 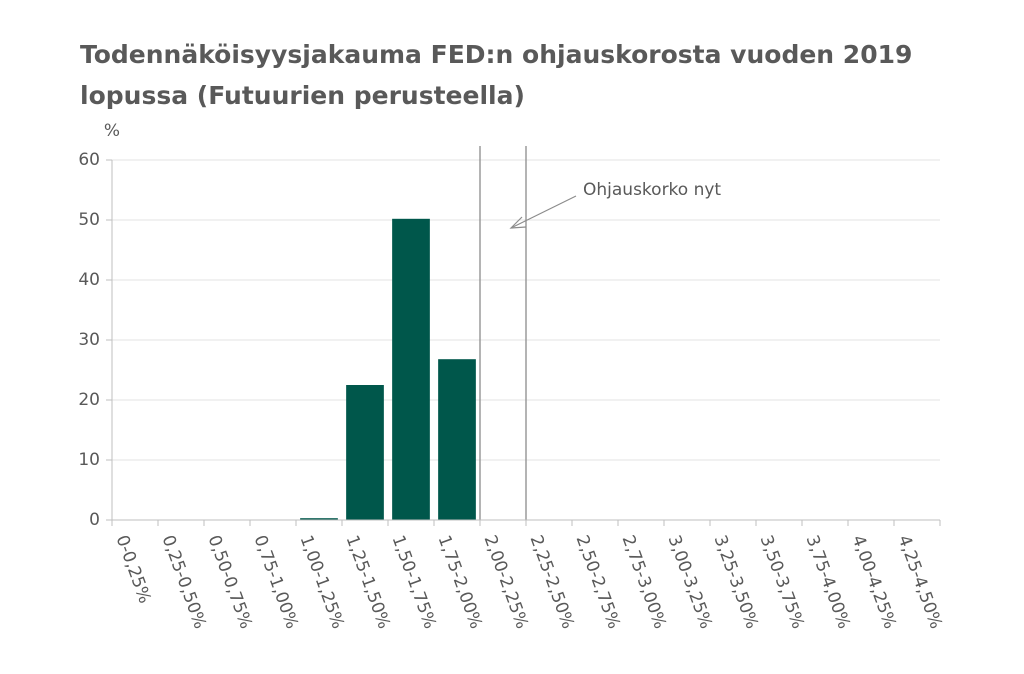 I want to click on y-tick-label: 10, so click(x=89, y=460).